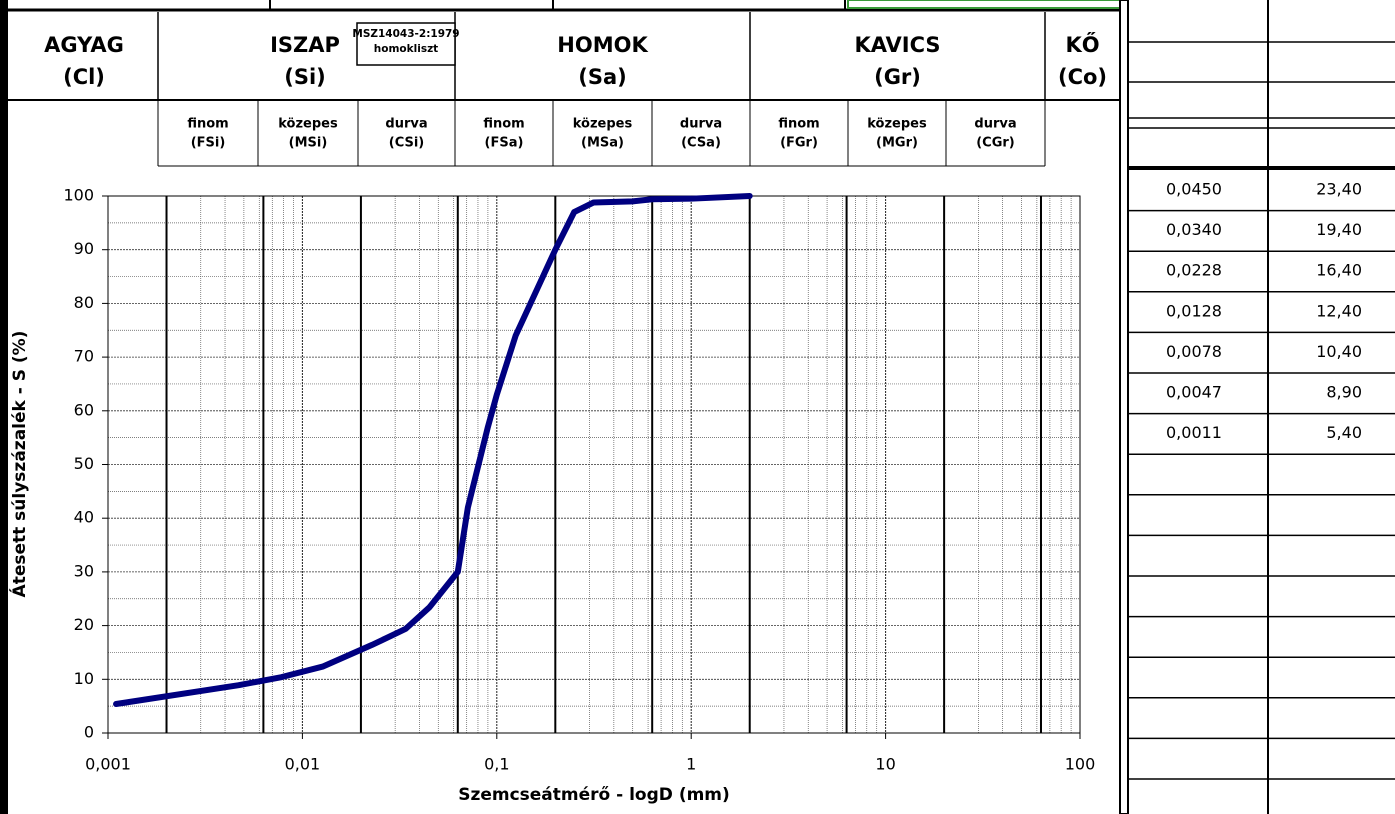 This screenshot has width=1395, height=814. I want to click on subclass-code: (MGr), so click(897, 143).